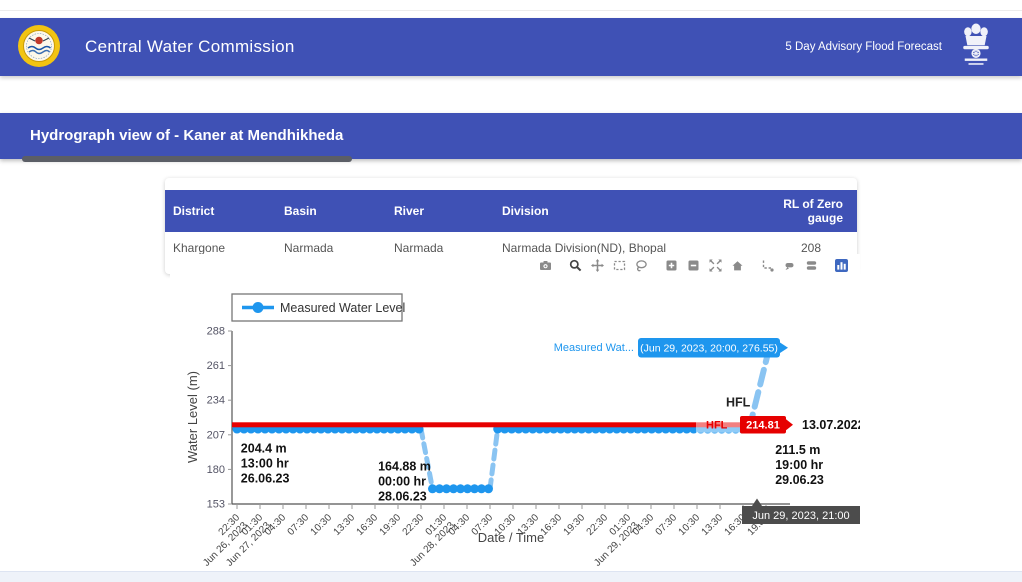 This screenshot has width=1022, height=582. Describe the element at coordinates (811, 248) in the screenshot. I see `table-cell: 208` at that location.